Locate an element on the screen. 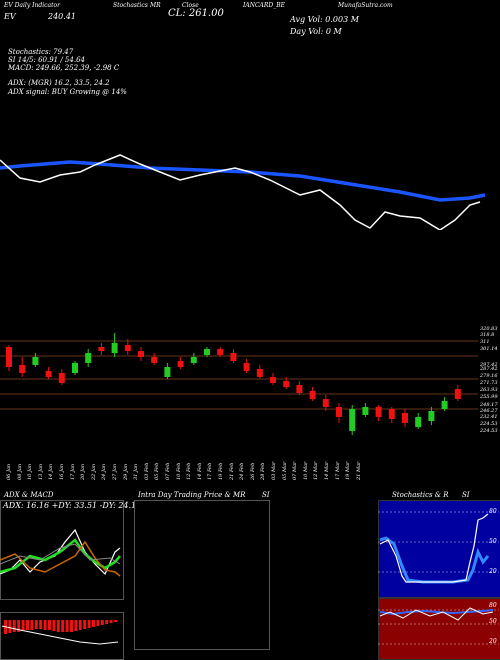  rsi-lines is located at coordinates (438, 626).